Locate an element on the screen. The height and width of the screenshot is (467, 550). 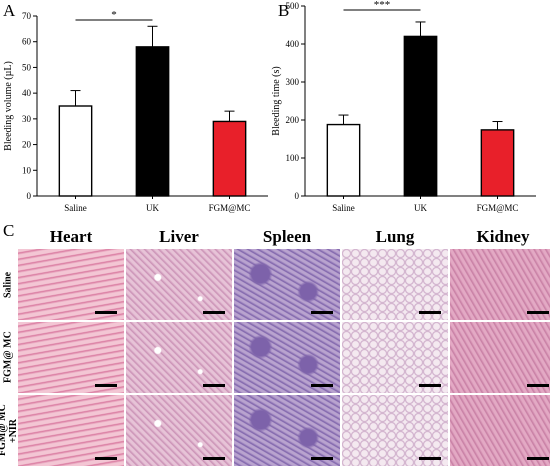
chart-a-bar-uk is located at coordinates (152, 121).